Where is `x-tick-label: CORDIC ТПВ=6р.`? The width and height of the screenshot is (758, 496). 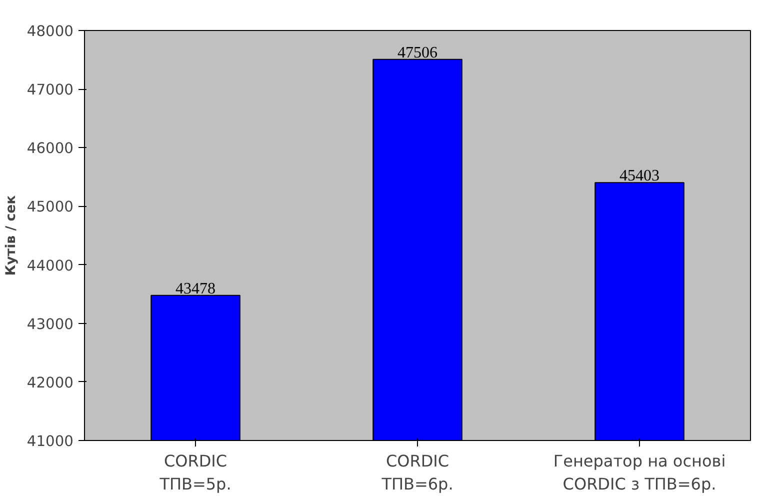 x-tick-label: CORDIC ТПВ=6р. is located at coordinates (417, 473).